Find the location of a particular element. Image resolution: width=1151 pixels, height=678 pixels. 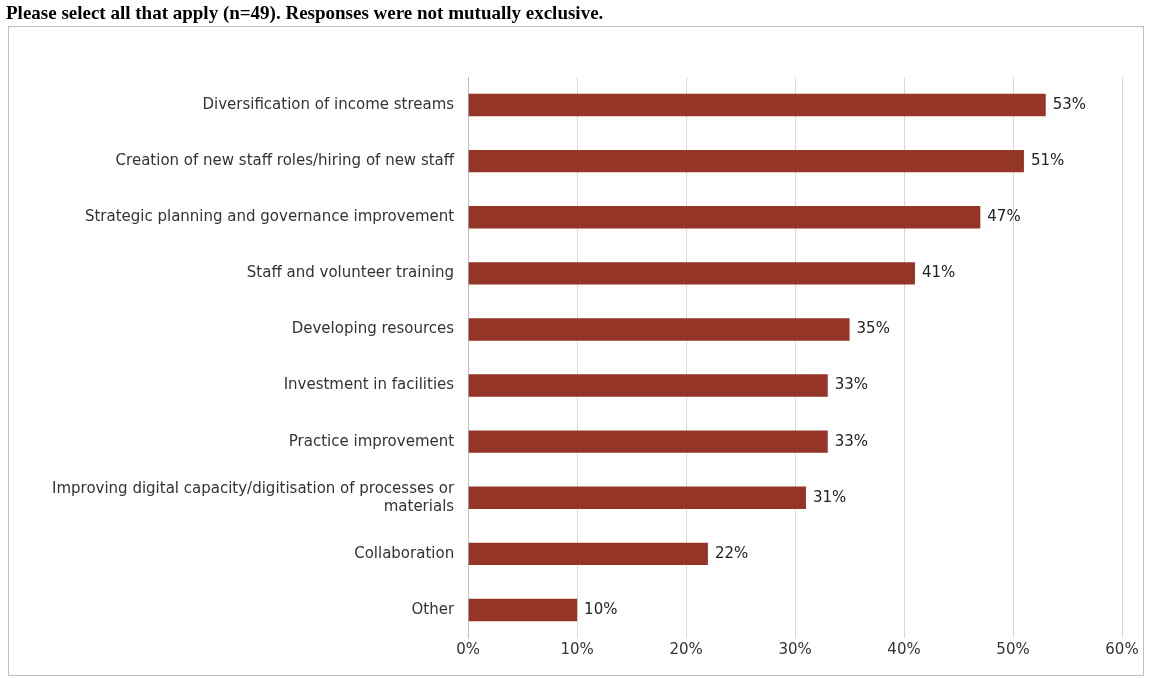

x-tick-label: 60% is located at coordinates (1122, 648).